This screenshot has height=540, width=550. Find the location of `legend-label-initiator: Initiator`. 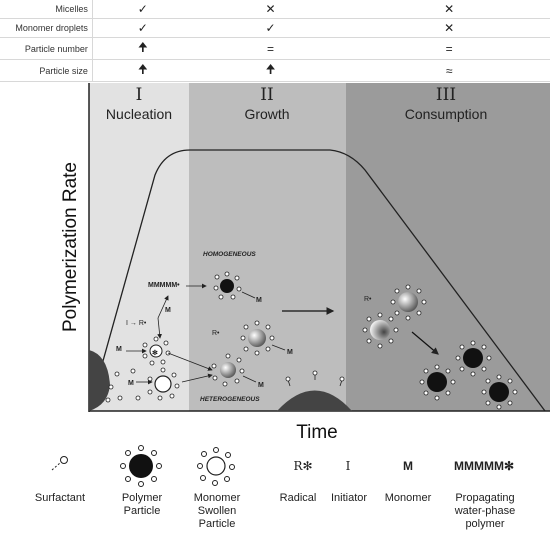

legend-label-initiator: Initiator is located at coordinates (349, 498).